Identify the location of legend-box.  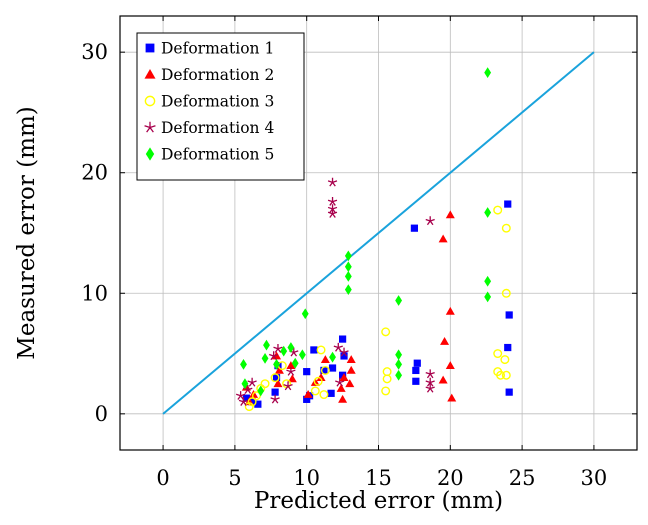
(220, 106).